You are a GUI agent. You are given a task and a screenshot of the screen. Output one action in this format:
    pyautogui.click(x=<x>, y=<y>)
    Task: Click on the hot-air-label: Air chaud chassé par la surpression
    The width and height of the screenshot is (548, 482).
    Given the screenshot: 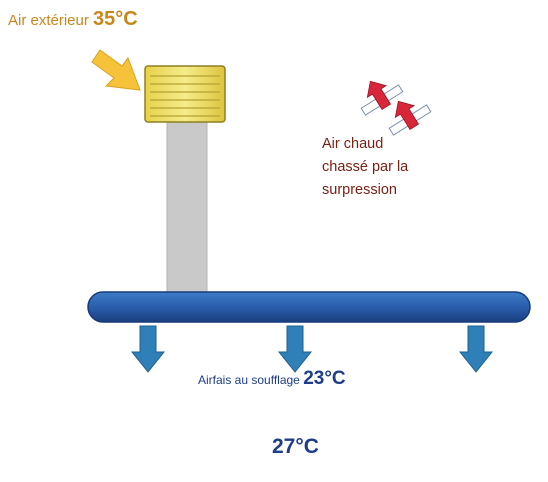 What is the action you would take?
    pyautogui.click(x=365, y=167)
    